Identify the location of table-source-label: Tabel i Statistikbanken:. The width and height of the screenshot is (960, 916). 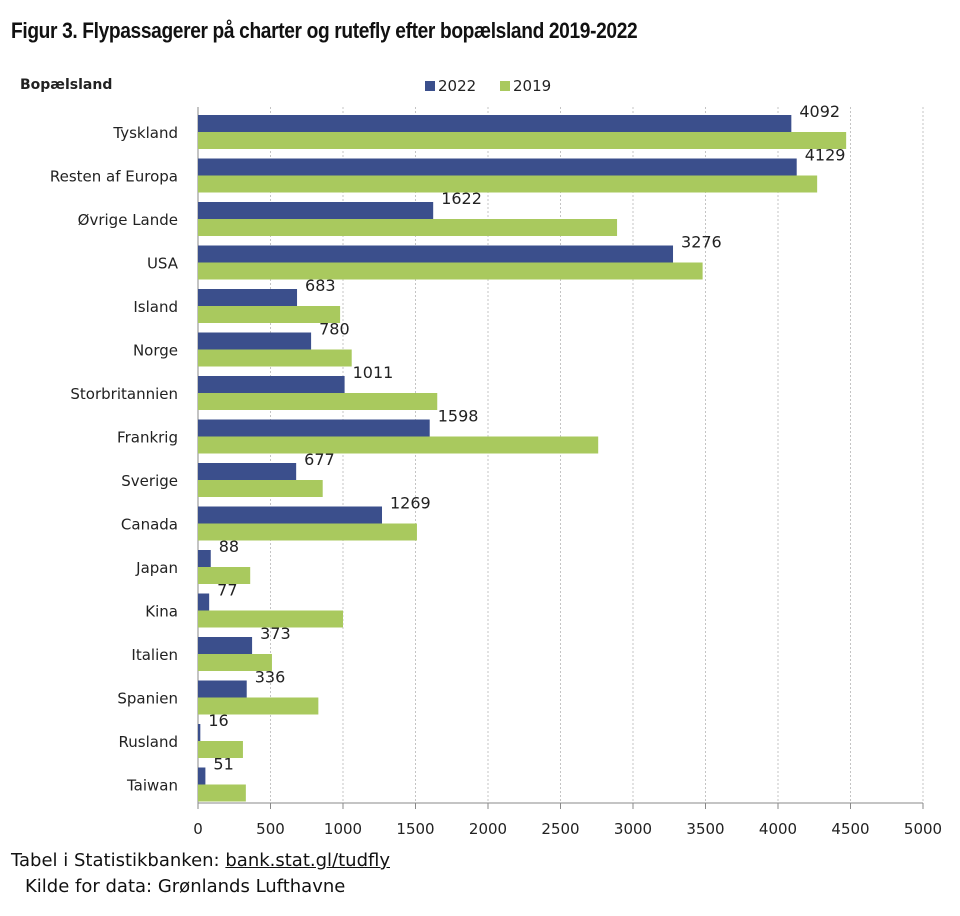
(115, 860).